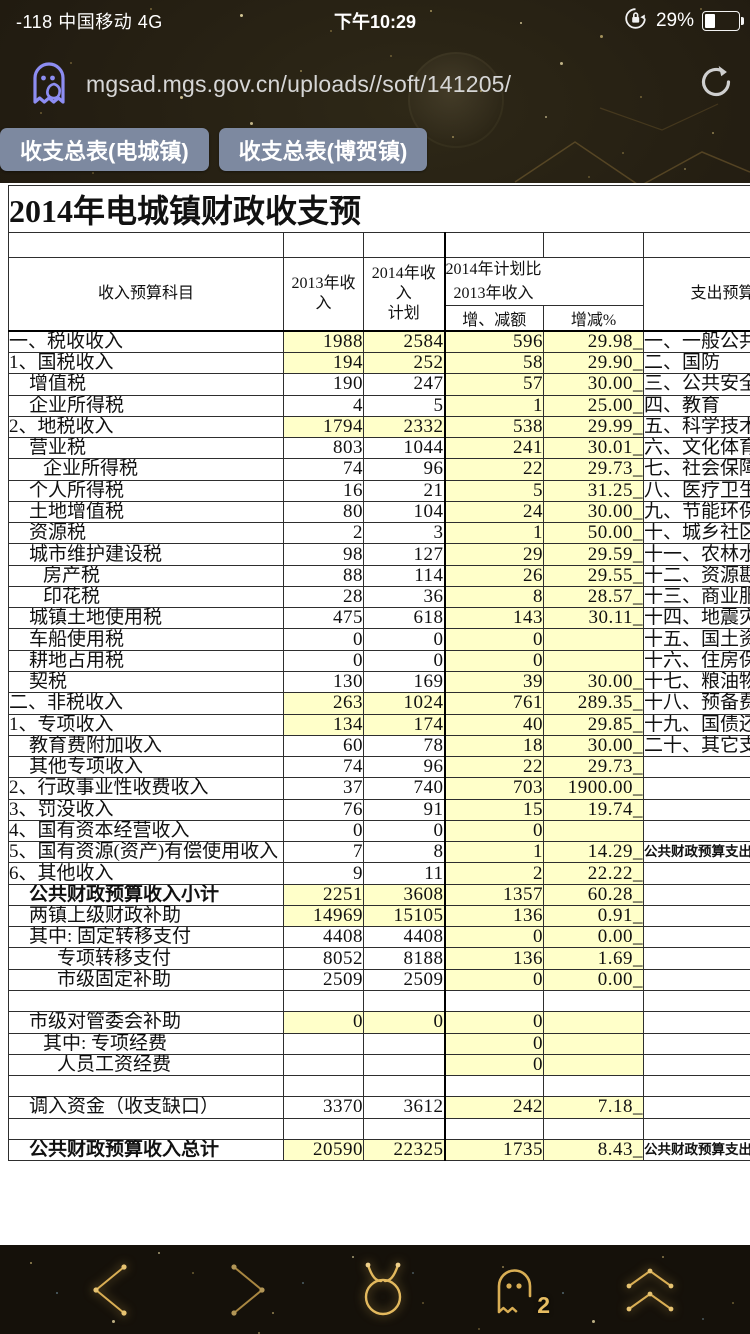  Describe the element at coordinates (723, 21) in the screenshot. I see `battery-icon` at that location.